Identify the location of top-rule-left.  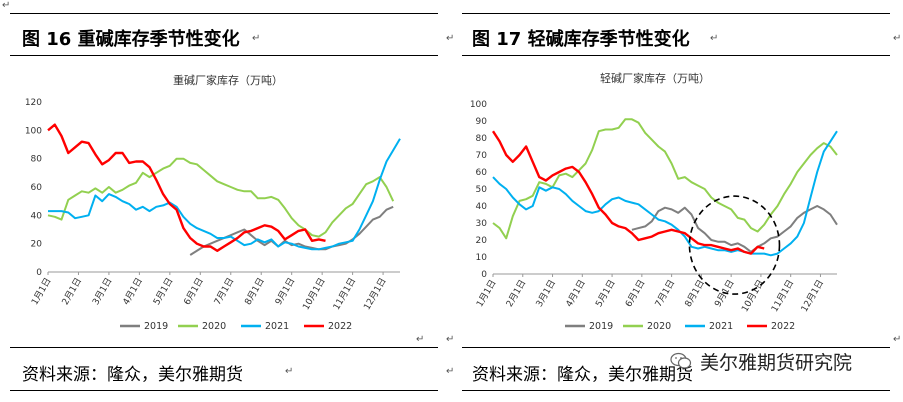
(224, 13).